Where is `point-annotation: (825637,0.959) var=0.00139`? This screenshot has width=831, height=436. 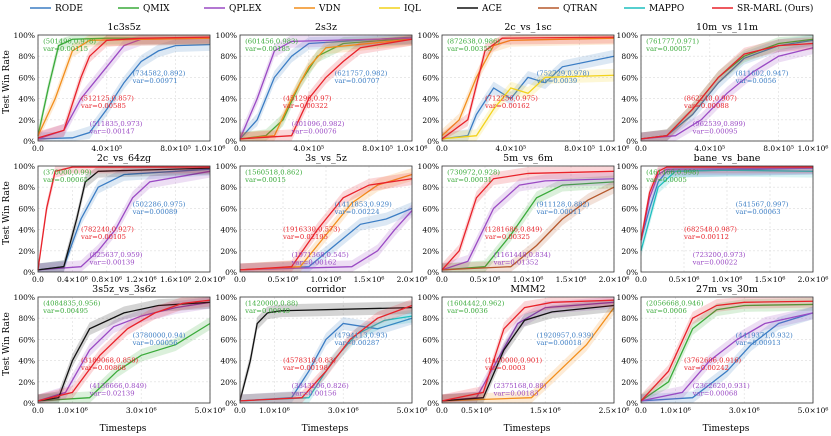 point-annotation: (825637,0.959) var=0.00139 is located at coordinates (116, 259).